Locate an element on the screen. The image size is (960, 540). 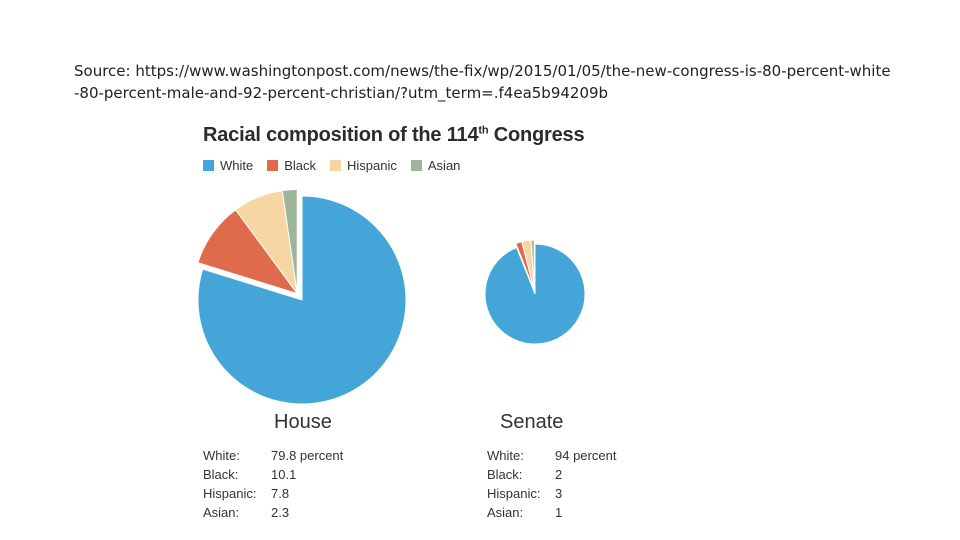
legend-item-asian: Asian is located at coordinates (435, 165).